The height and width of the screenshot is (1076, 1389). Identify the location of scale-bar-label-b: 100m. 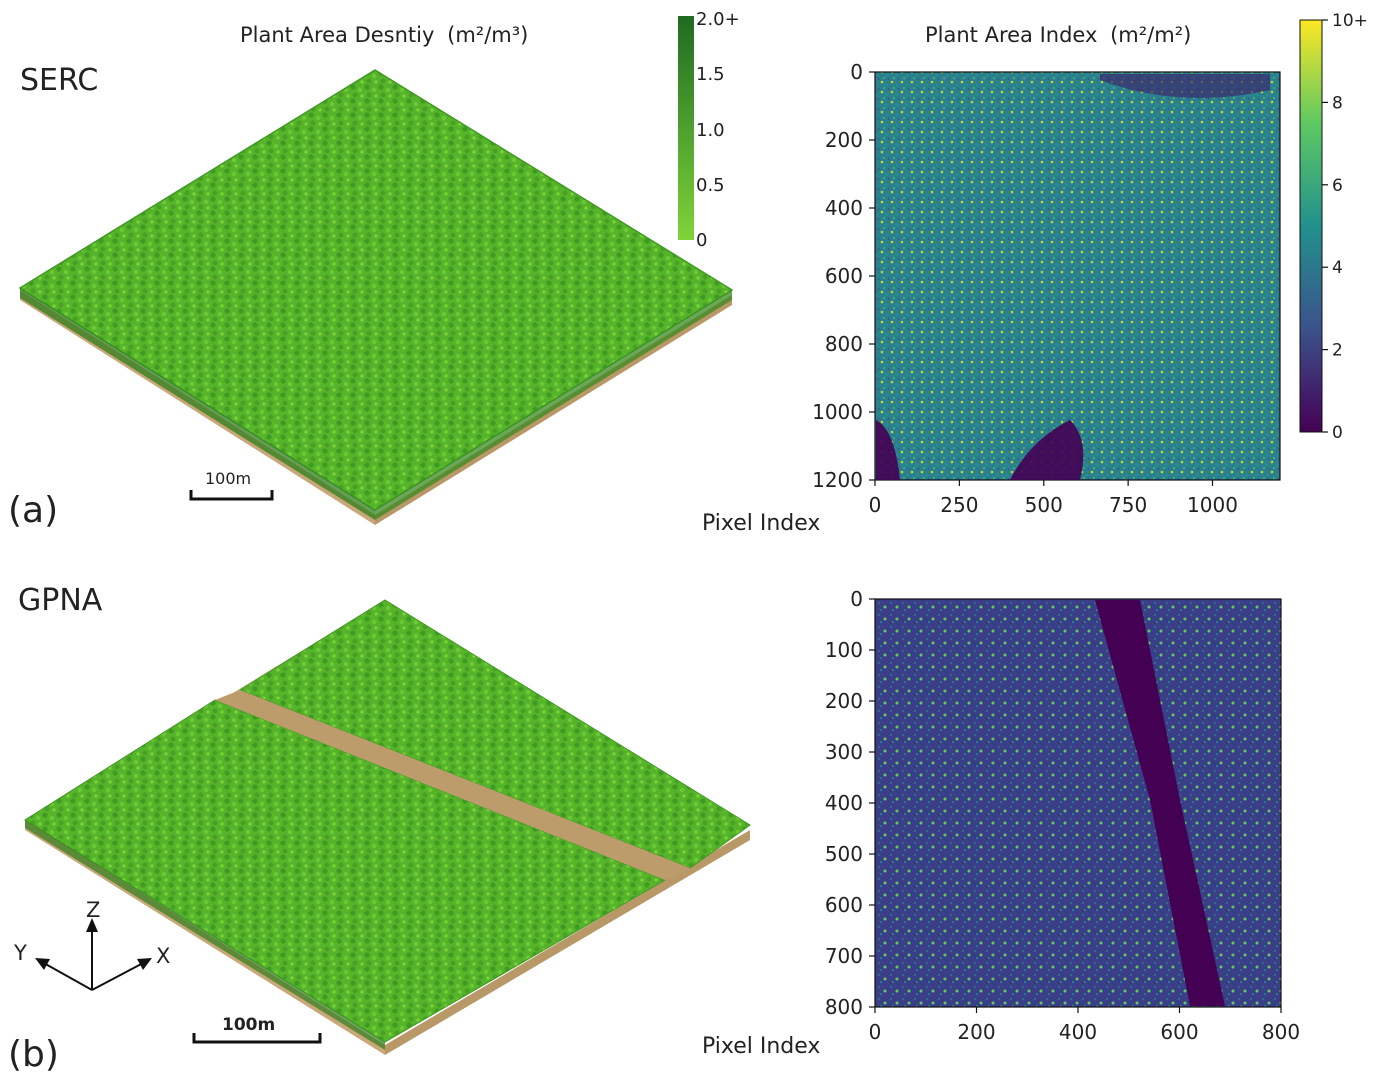
(248, 1025).